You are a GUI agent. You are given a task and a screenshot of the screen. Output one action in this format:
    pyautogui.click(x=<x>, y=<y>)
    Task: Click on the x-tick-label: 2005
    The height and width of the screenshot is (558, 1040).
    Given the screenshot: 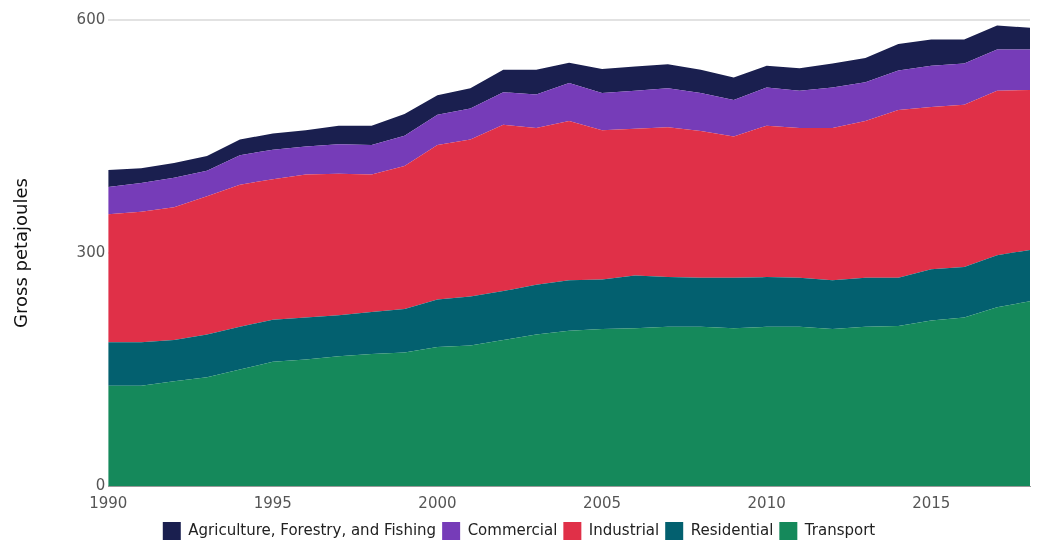 What is the action you would take?
    pyautogui.click(x=602, y=502)
    